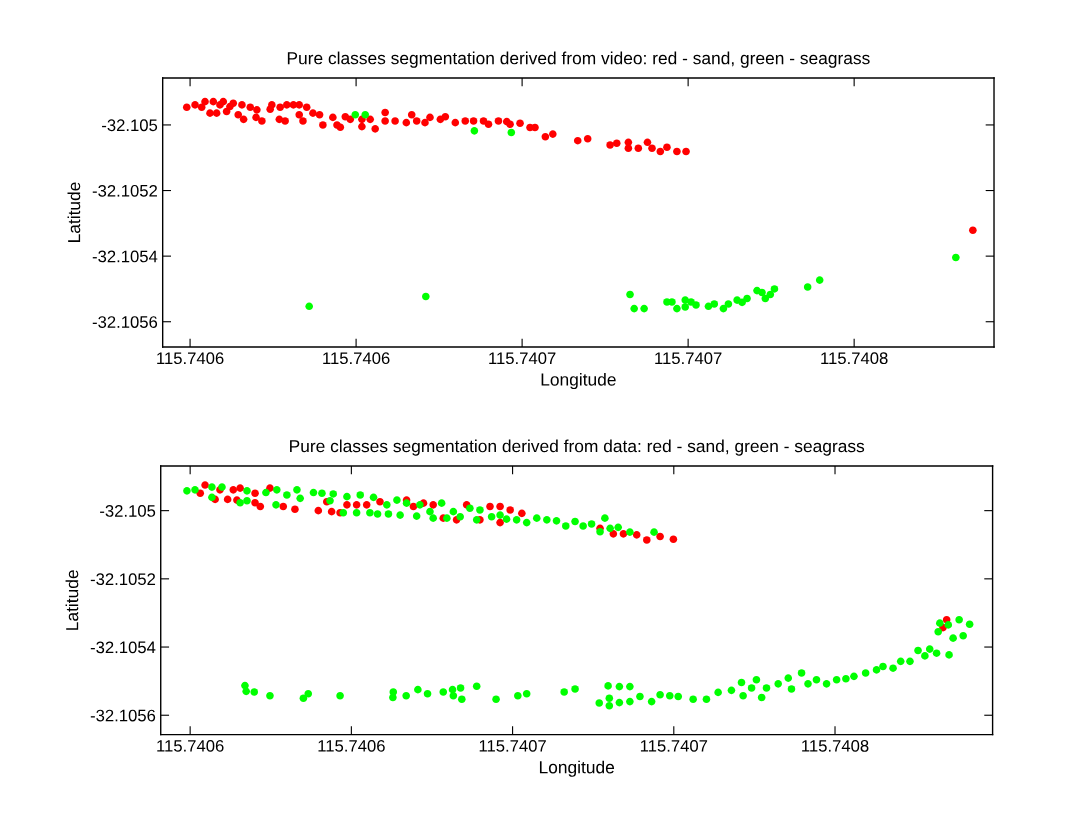 The width and height of the screenshot is (1086, 824). Describe the element at coordinates (578, 59) in the screenshot. I see `chart-title: Pure classes segmentation derived from video: red - sand, green - seagrass` at that location.